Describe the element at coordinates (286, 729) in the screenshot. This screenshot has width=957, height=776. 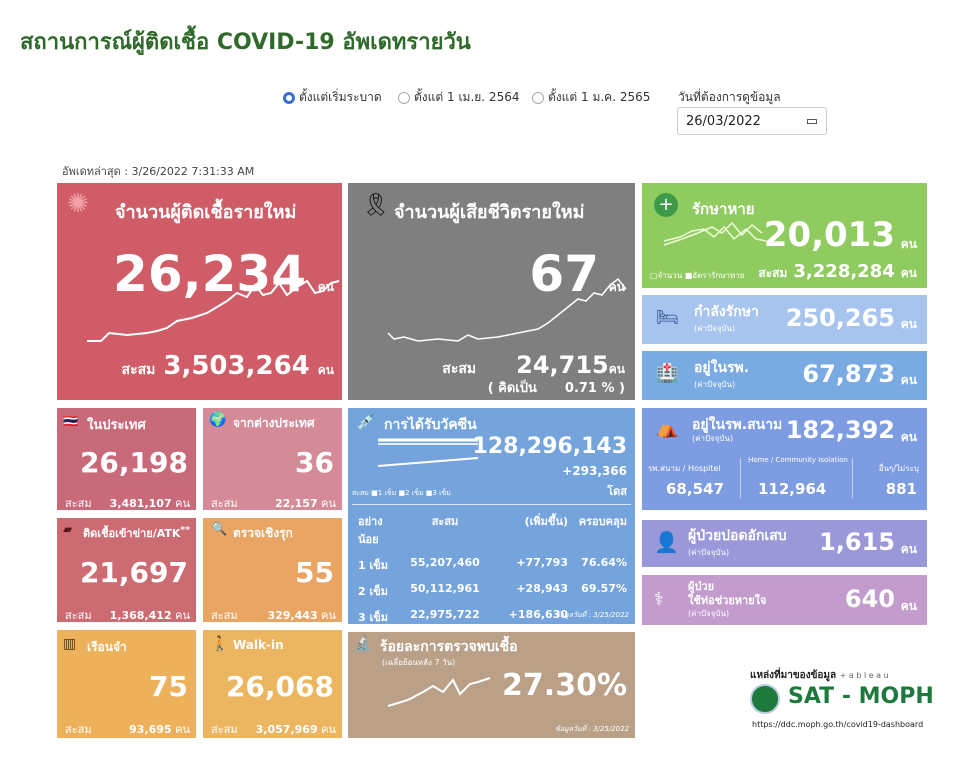
I see `cumulative-value: 3,057,969` at that location.